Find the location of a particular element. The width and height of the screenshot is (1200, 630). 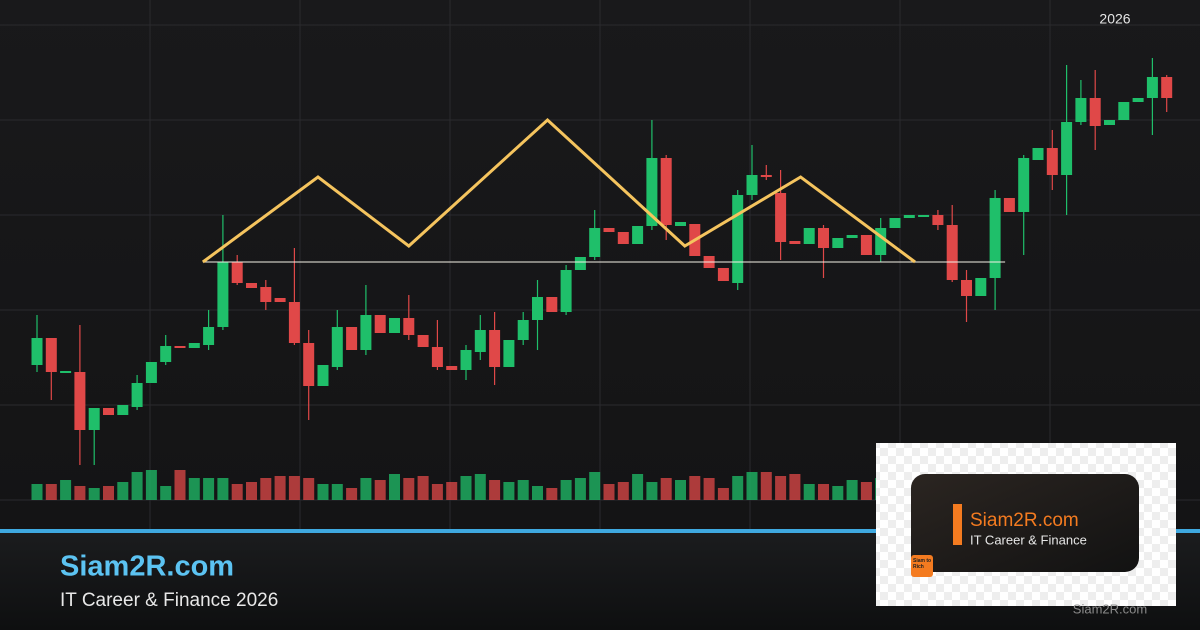

card-title: Siam2R.com is located at coordinates (1024, 520).